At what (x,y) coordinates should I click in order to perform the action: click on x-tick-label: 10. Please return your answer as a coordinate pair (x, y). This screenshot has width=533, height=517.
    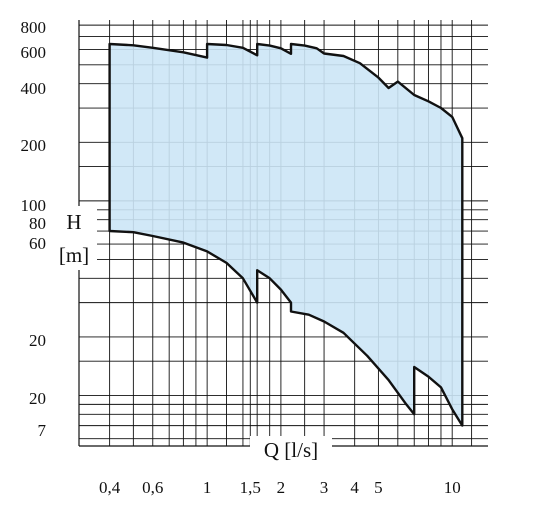
    Looking at the image, I should click on (452, 487).